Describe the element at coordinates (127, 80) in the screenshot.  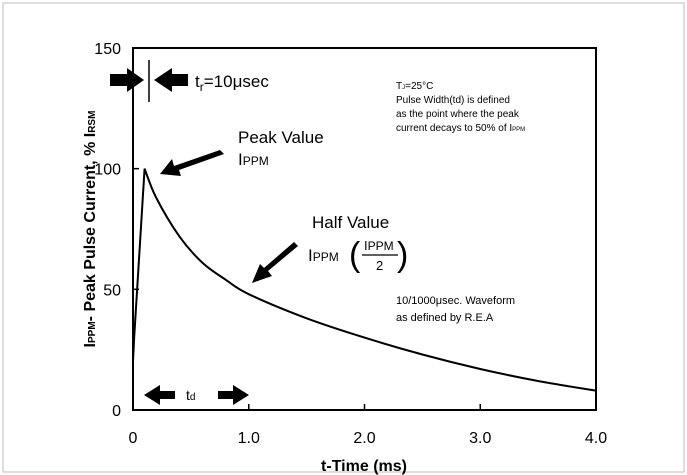
I see `rise-arrow-right` at that location.